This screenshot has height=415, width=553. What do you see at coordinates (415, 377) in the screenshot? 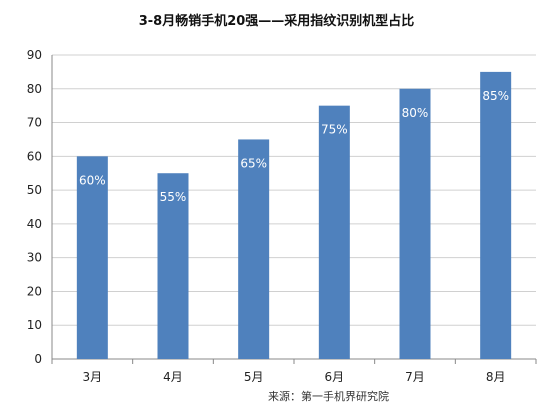
I see `x-tick-label: 7月` at bounding box center [415, 377].